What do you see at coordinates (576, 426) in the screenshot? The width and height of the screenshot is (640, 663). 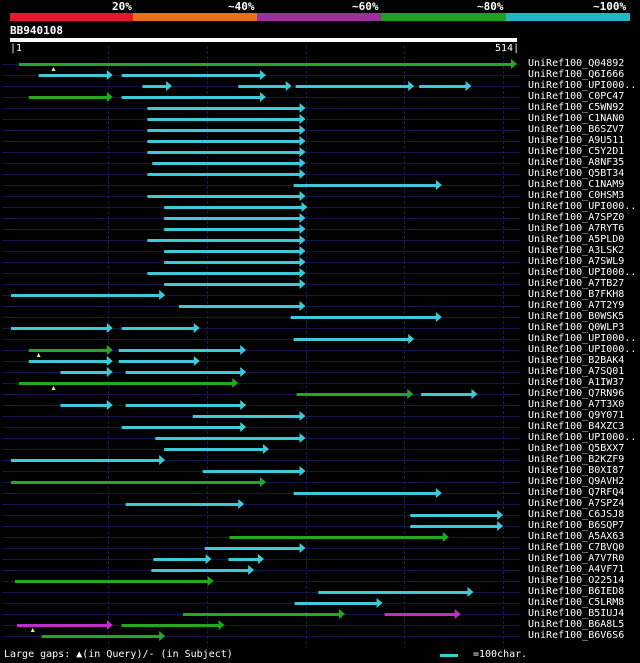 I see `hit-label: UniRef100_B4XZC3` at bounding box center [576, 426].